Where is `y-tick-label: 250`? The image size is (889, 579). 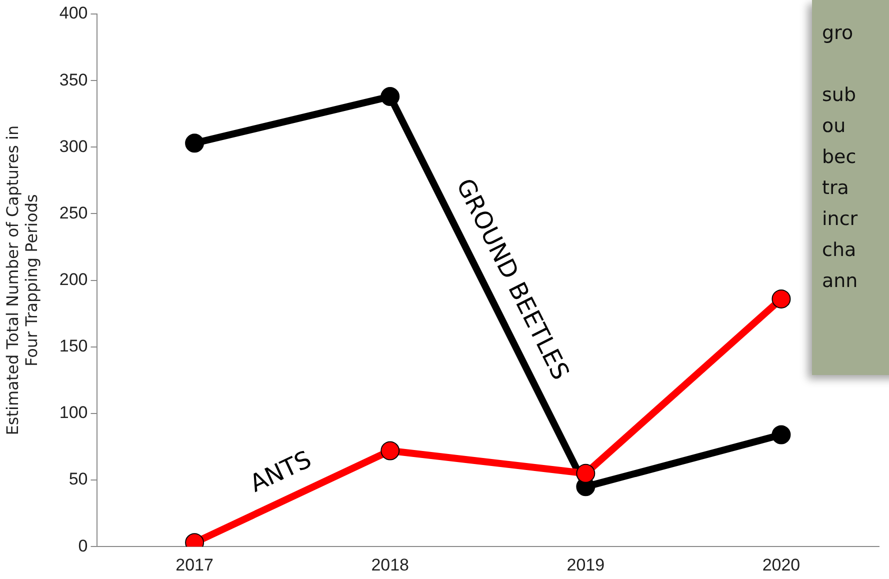 y-tick-label: 250 is located at coordinates (73, 212).